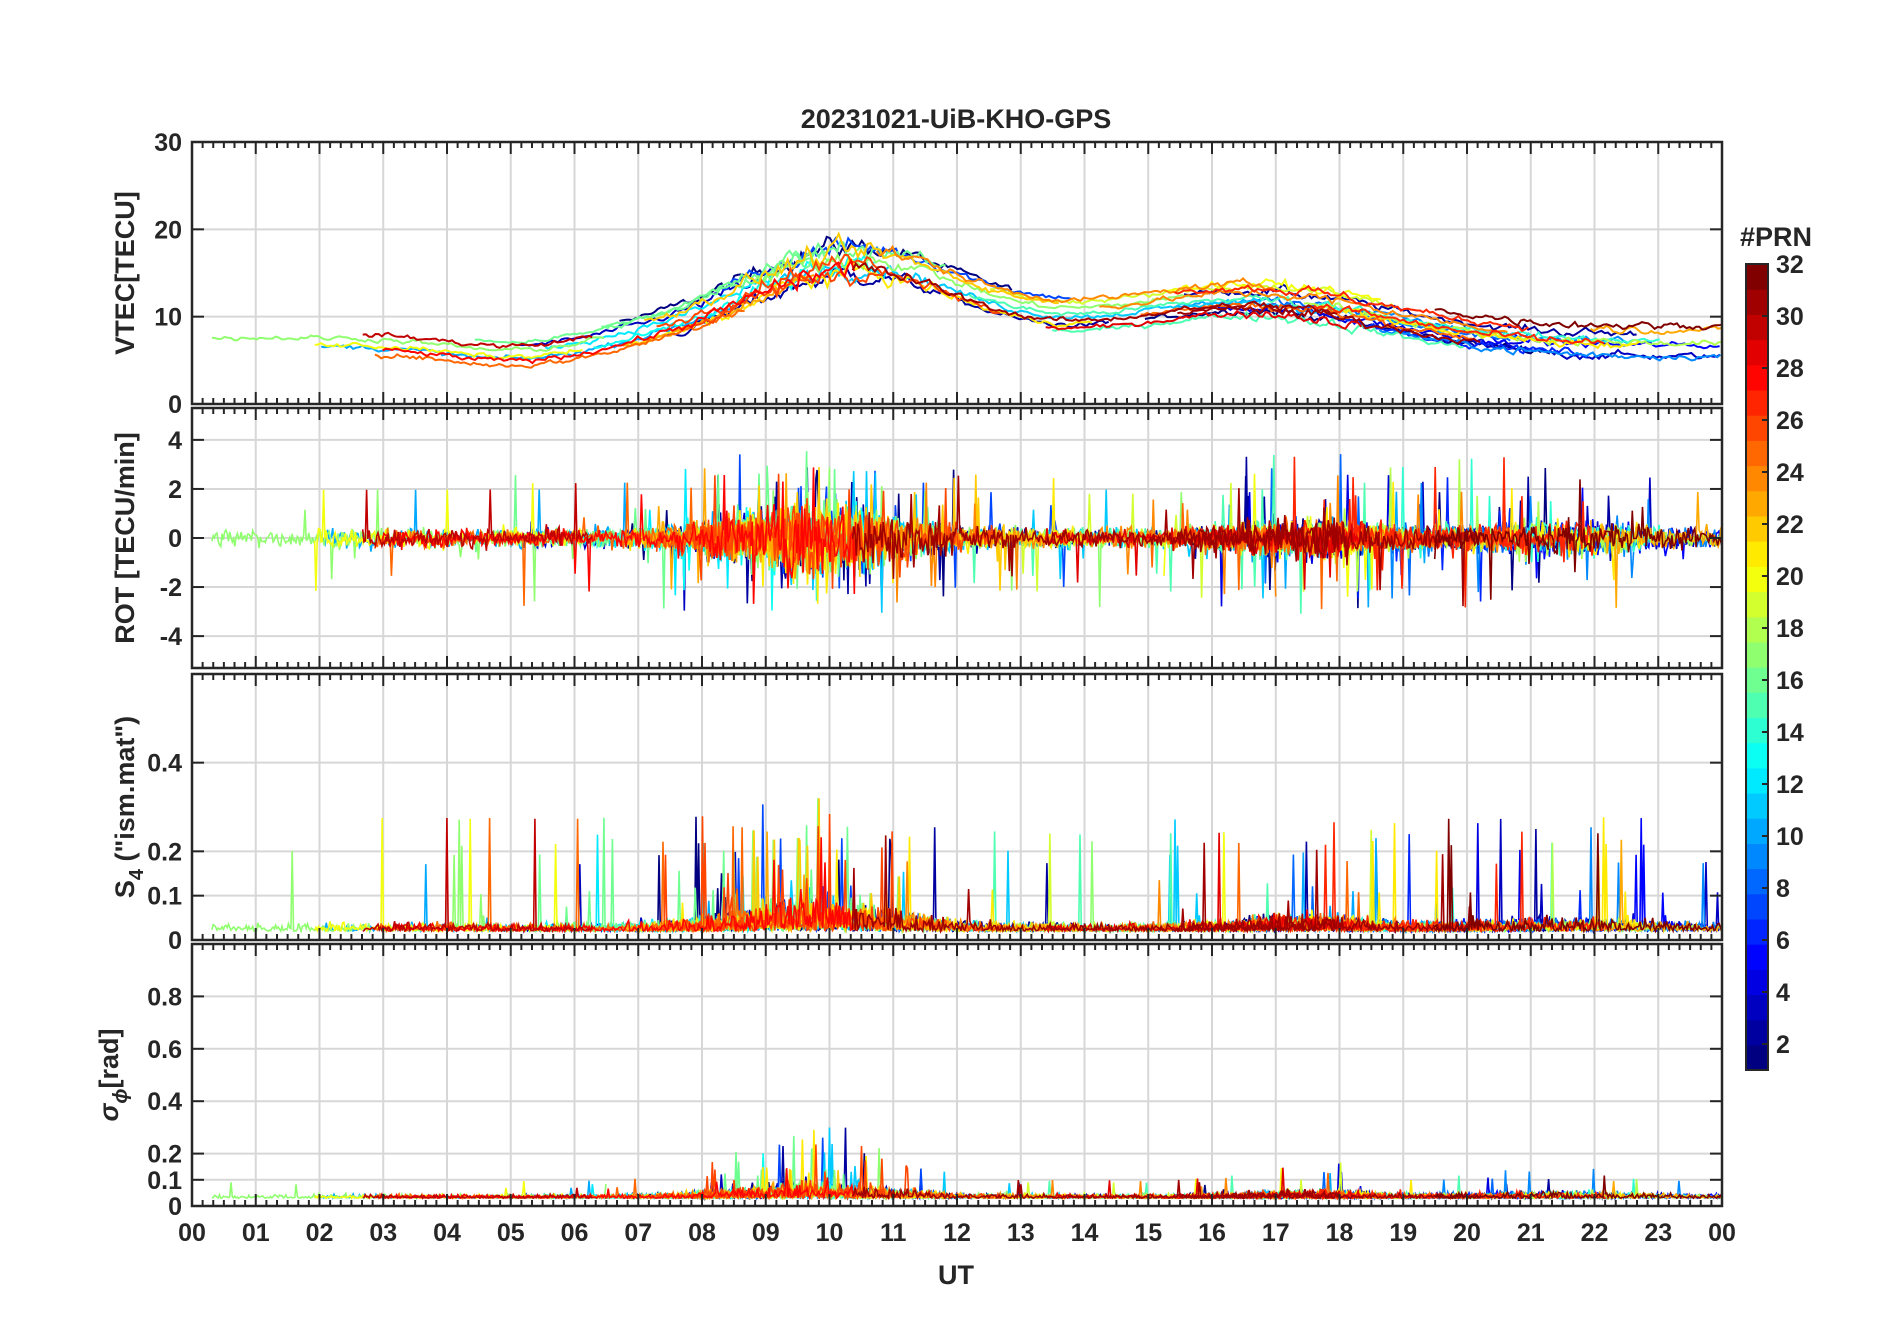  What do you see at coordinates (1790, 317) in the screenshot?
I see `colorbar-tick-label: 30` at bounding box center [1790, 317].